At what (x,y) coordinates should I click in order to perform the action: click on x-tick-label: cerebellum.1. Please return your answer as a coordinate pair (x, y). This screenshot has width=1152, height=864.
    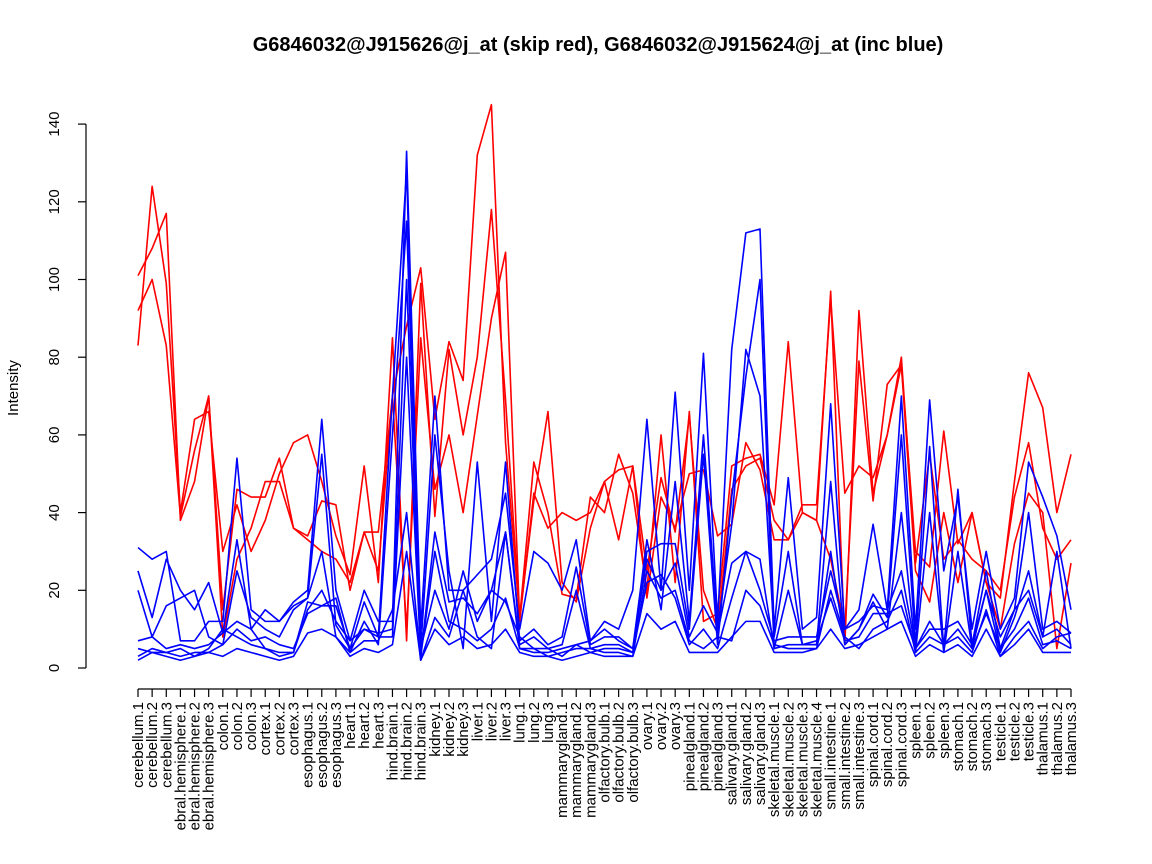
    Looking at the image, I should click on (138, 745).